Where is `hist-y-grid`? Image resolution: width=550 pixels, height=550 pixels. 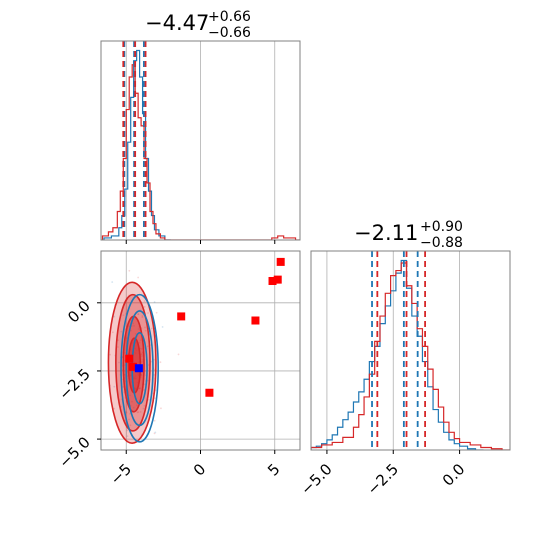 hist-y-grid is located at coordinates (393, 350).